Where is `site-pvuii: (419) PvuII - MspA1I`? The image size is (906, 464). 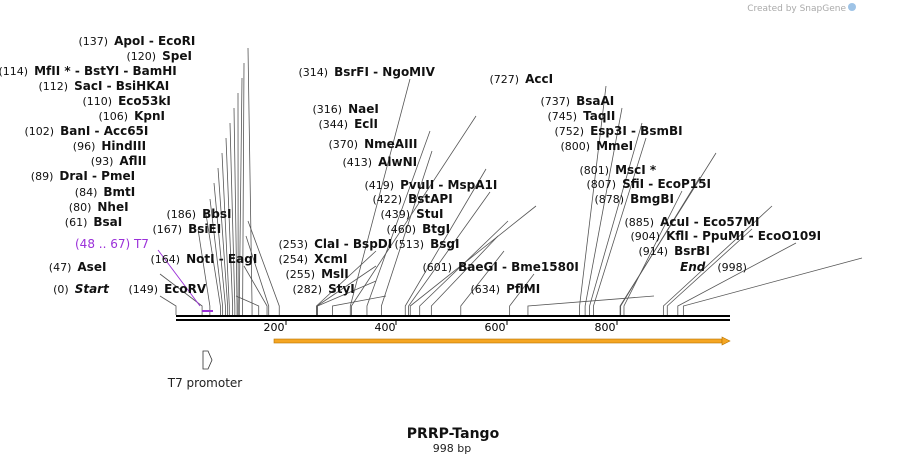 site-pvuii: (419) PvuII - MspA1I is located at coordinates (431, 185).